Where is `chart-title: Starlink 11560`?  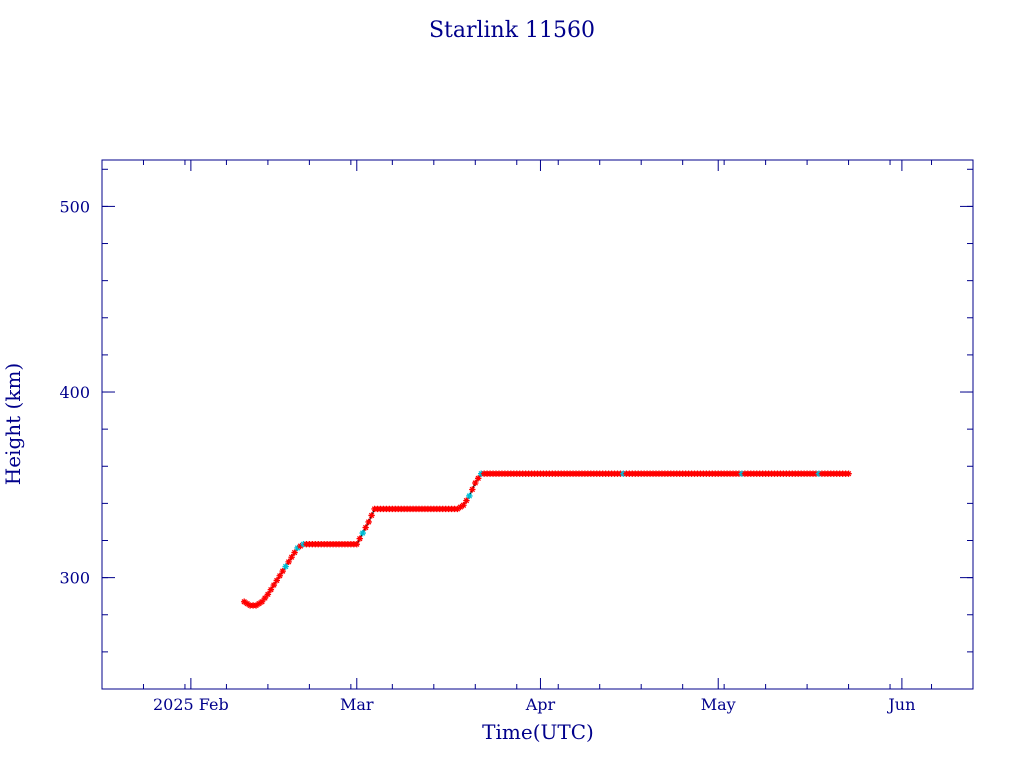
chart-title: Starlink 11560 is located at coordinates (512, 30).